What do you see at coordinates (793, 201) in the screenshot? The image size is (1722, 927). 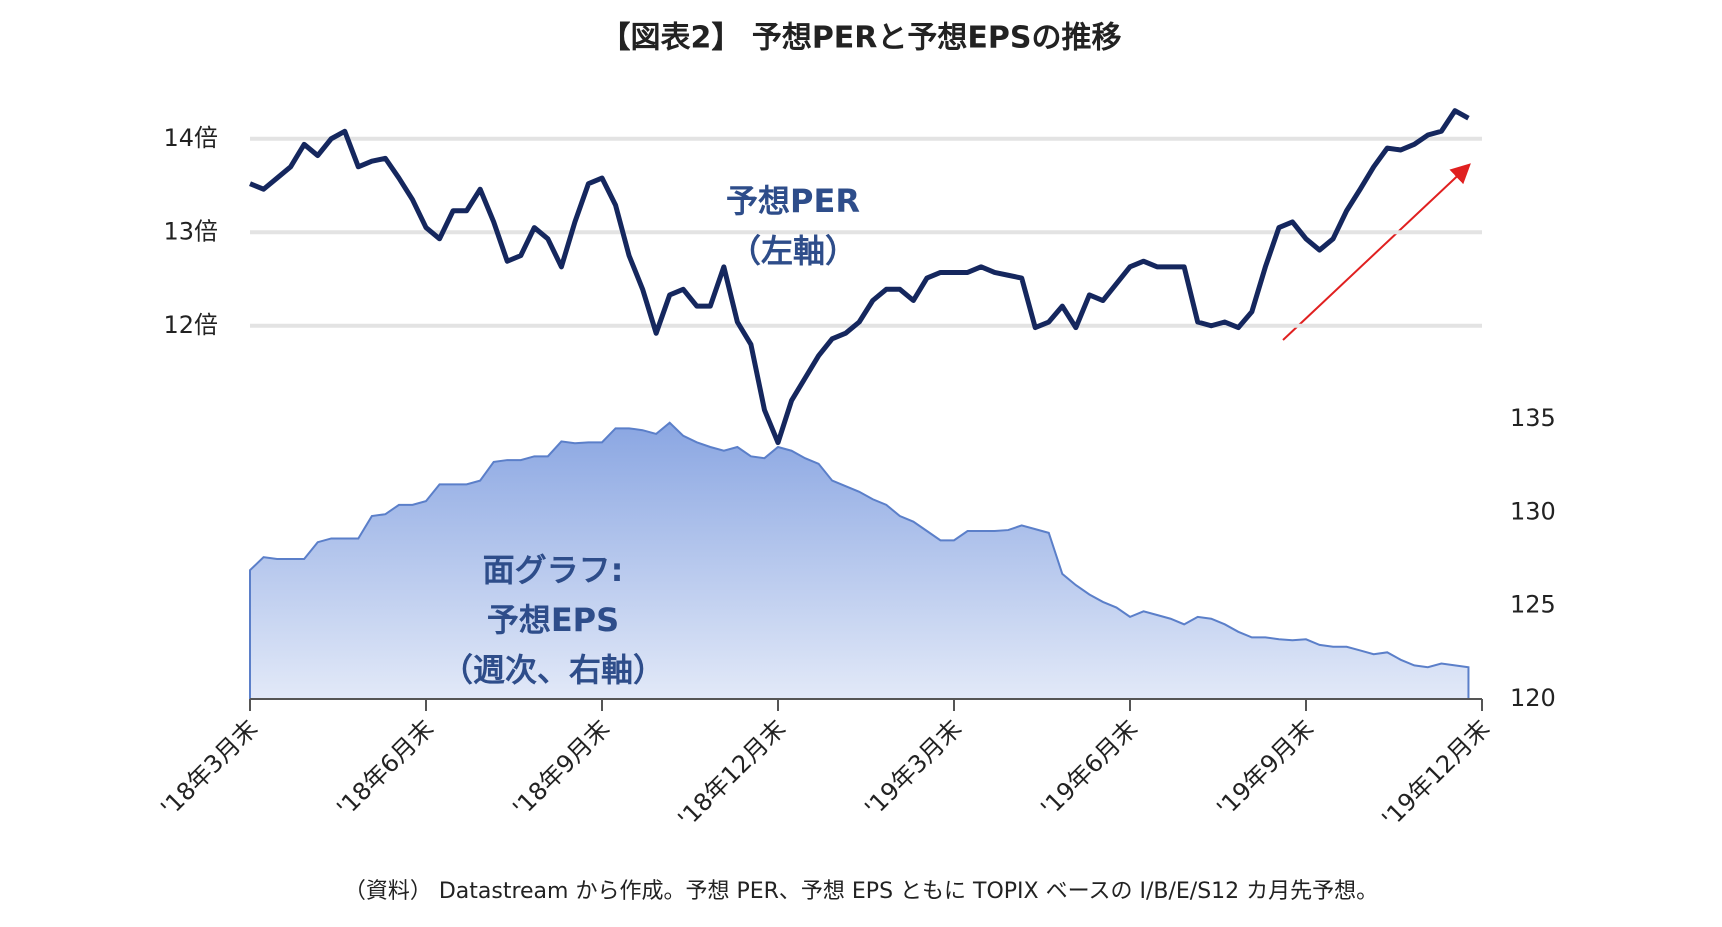 I see `annotation: 予想PER` at bounding box center [793, 201].